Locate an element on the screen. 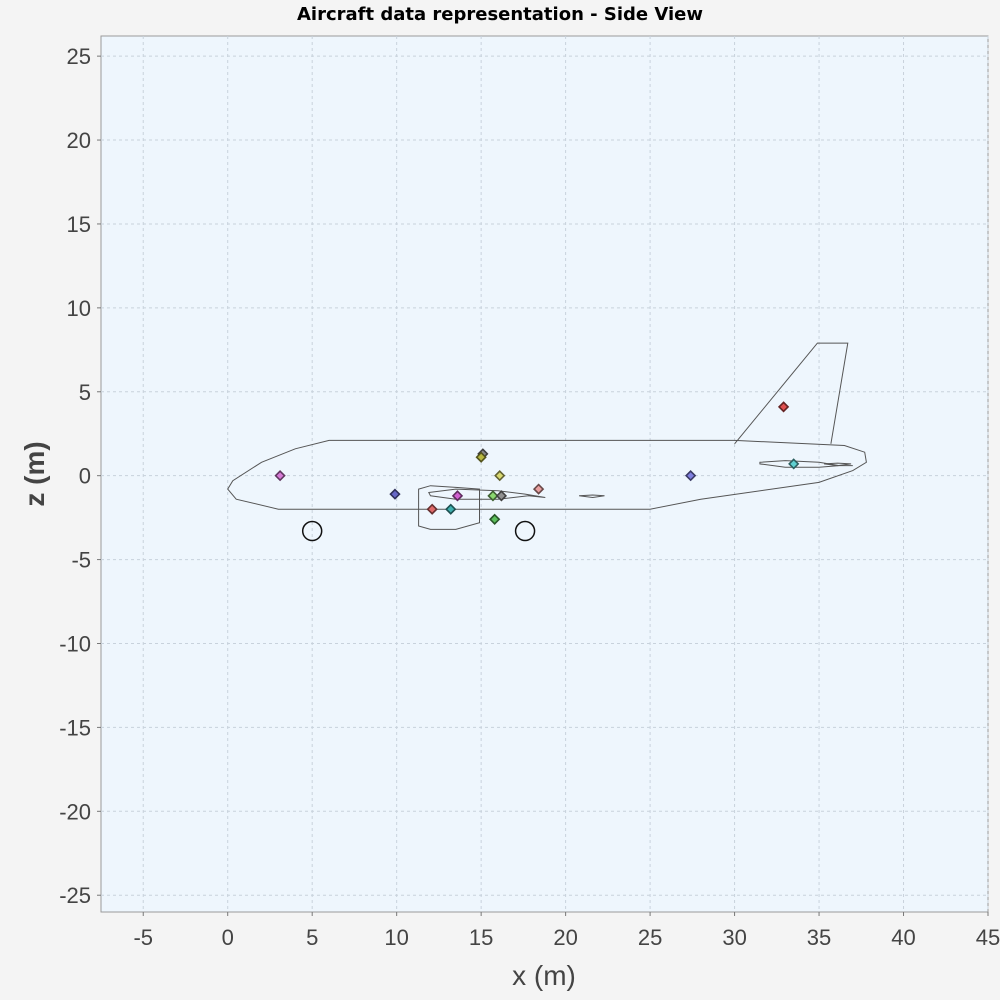 Image resolution: width=1000 pixels, height=1000 pixels. x-tick-label: 40 is located at coordinates (903, 937).